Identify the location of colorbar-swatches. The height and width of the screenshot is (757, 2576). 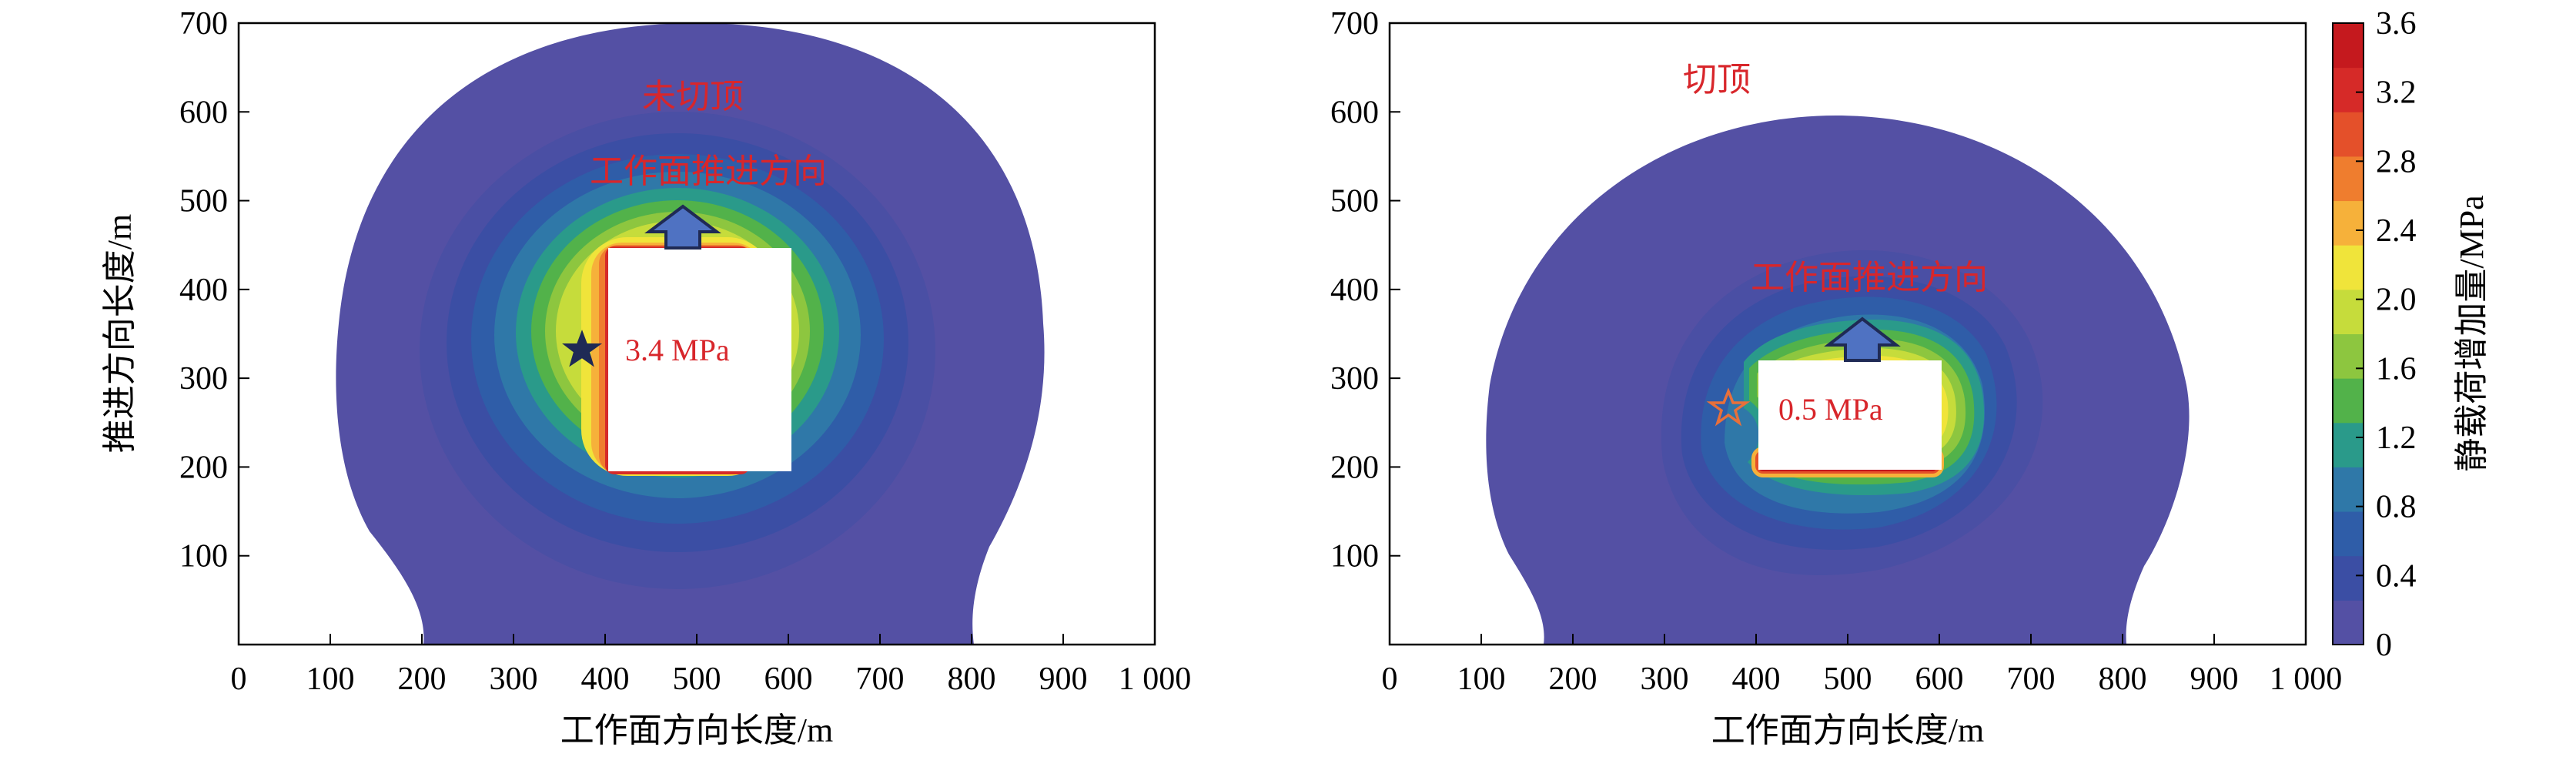
(2349, 334).